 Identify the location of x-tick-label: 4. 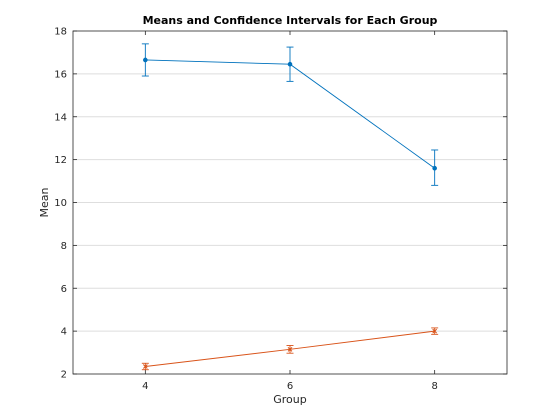
(145, 386).